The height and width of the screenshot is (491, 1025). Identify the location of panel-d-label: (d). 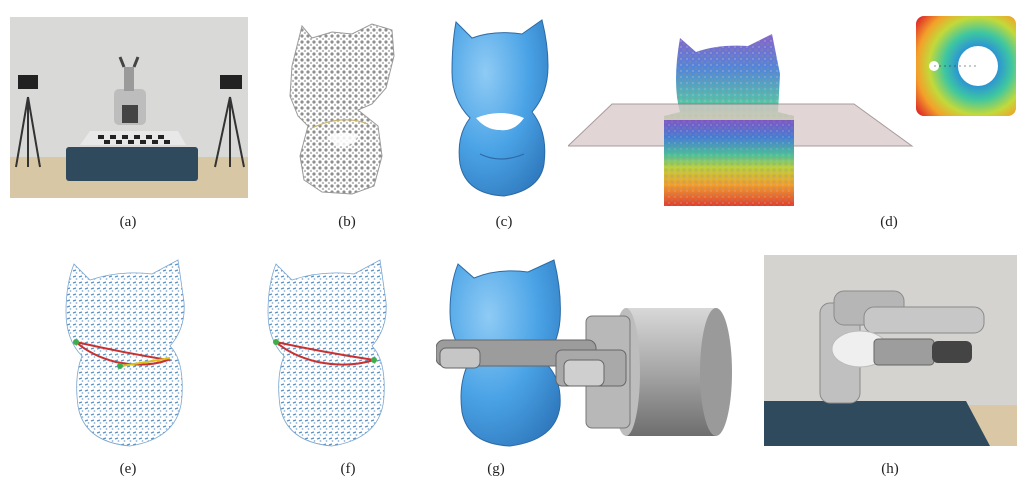
(889, 222).